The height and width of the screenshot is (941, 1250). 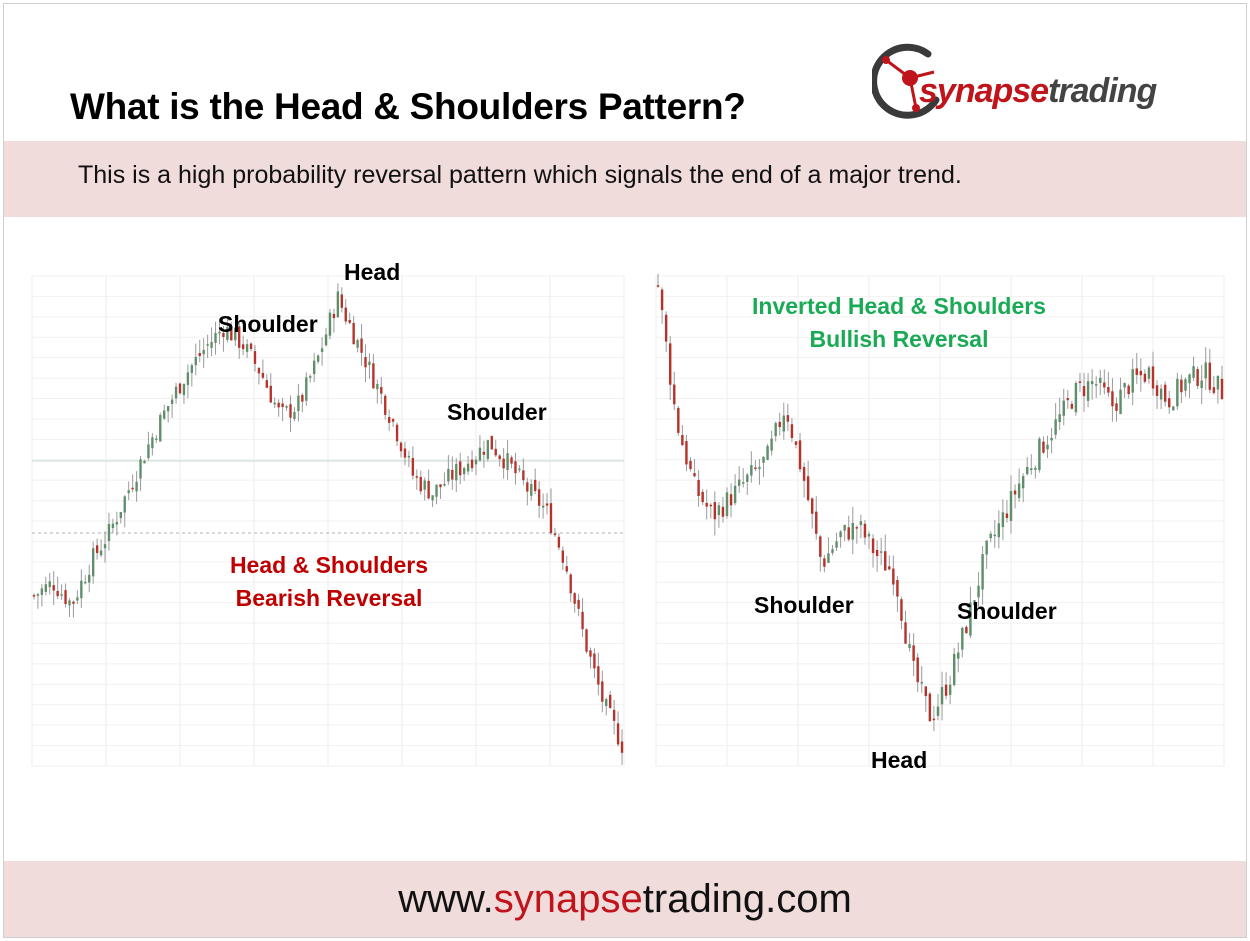 What do you see at coordinates (446, 899) in the screenshot?
I see `footer-url-prefix: www.` at bounding box center [446, 899].